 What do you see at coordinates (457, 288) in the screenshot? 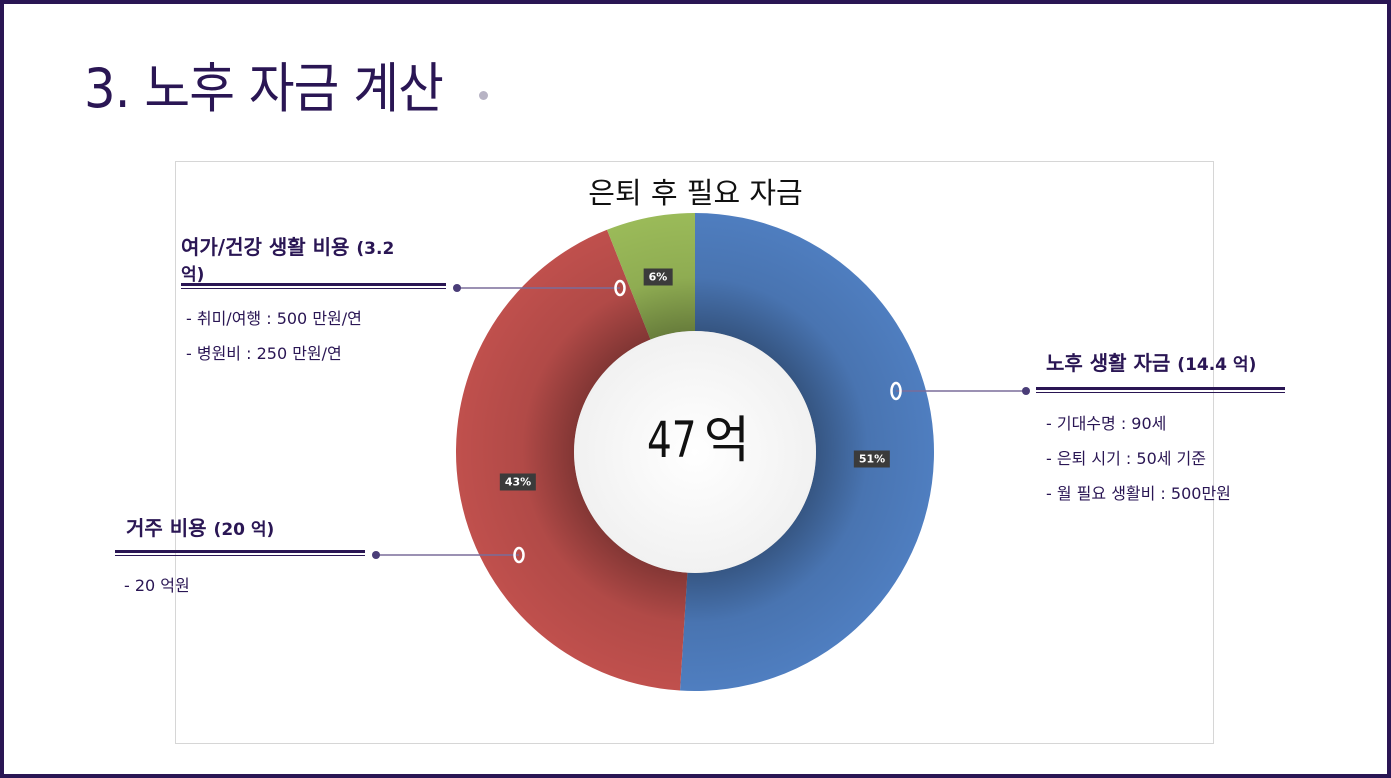
I see `leader-dot-leisure` at bounding box center [457, 288].